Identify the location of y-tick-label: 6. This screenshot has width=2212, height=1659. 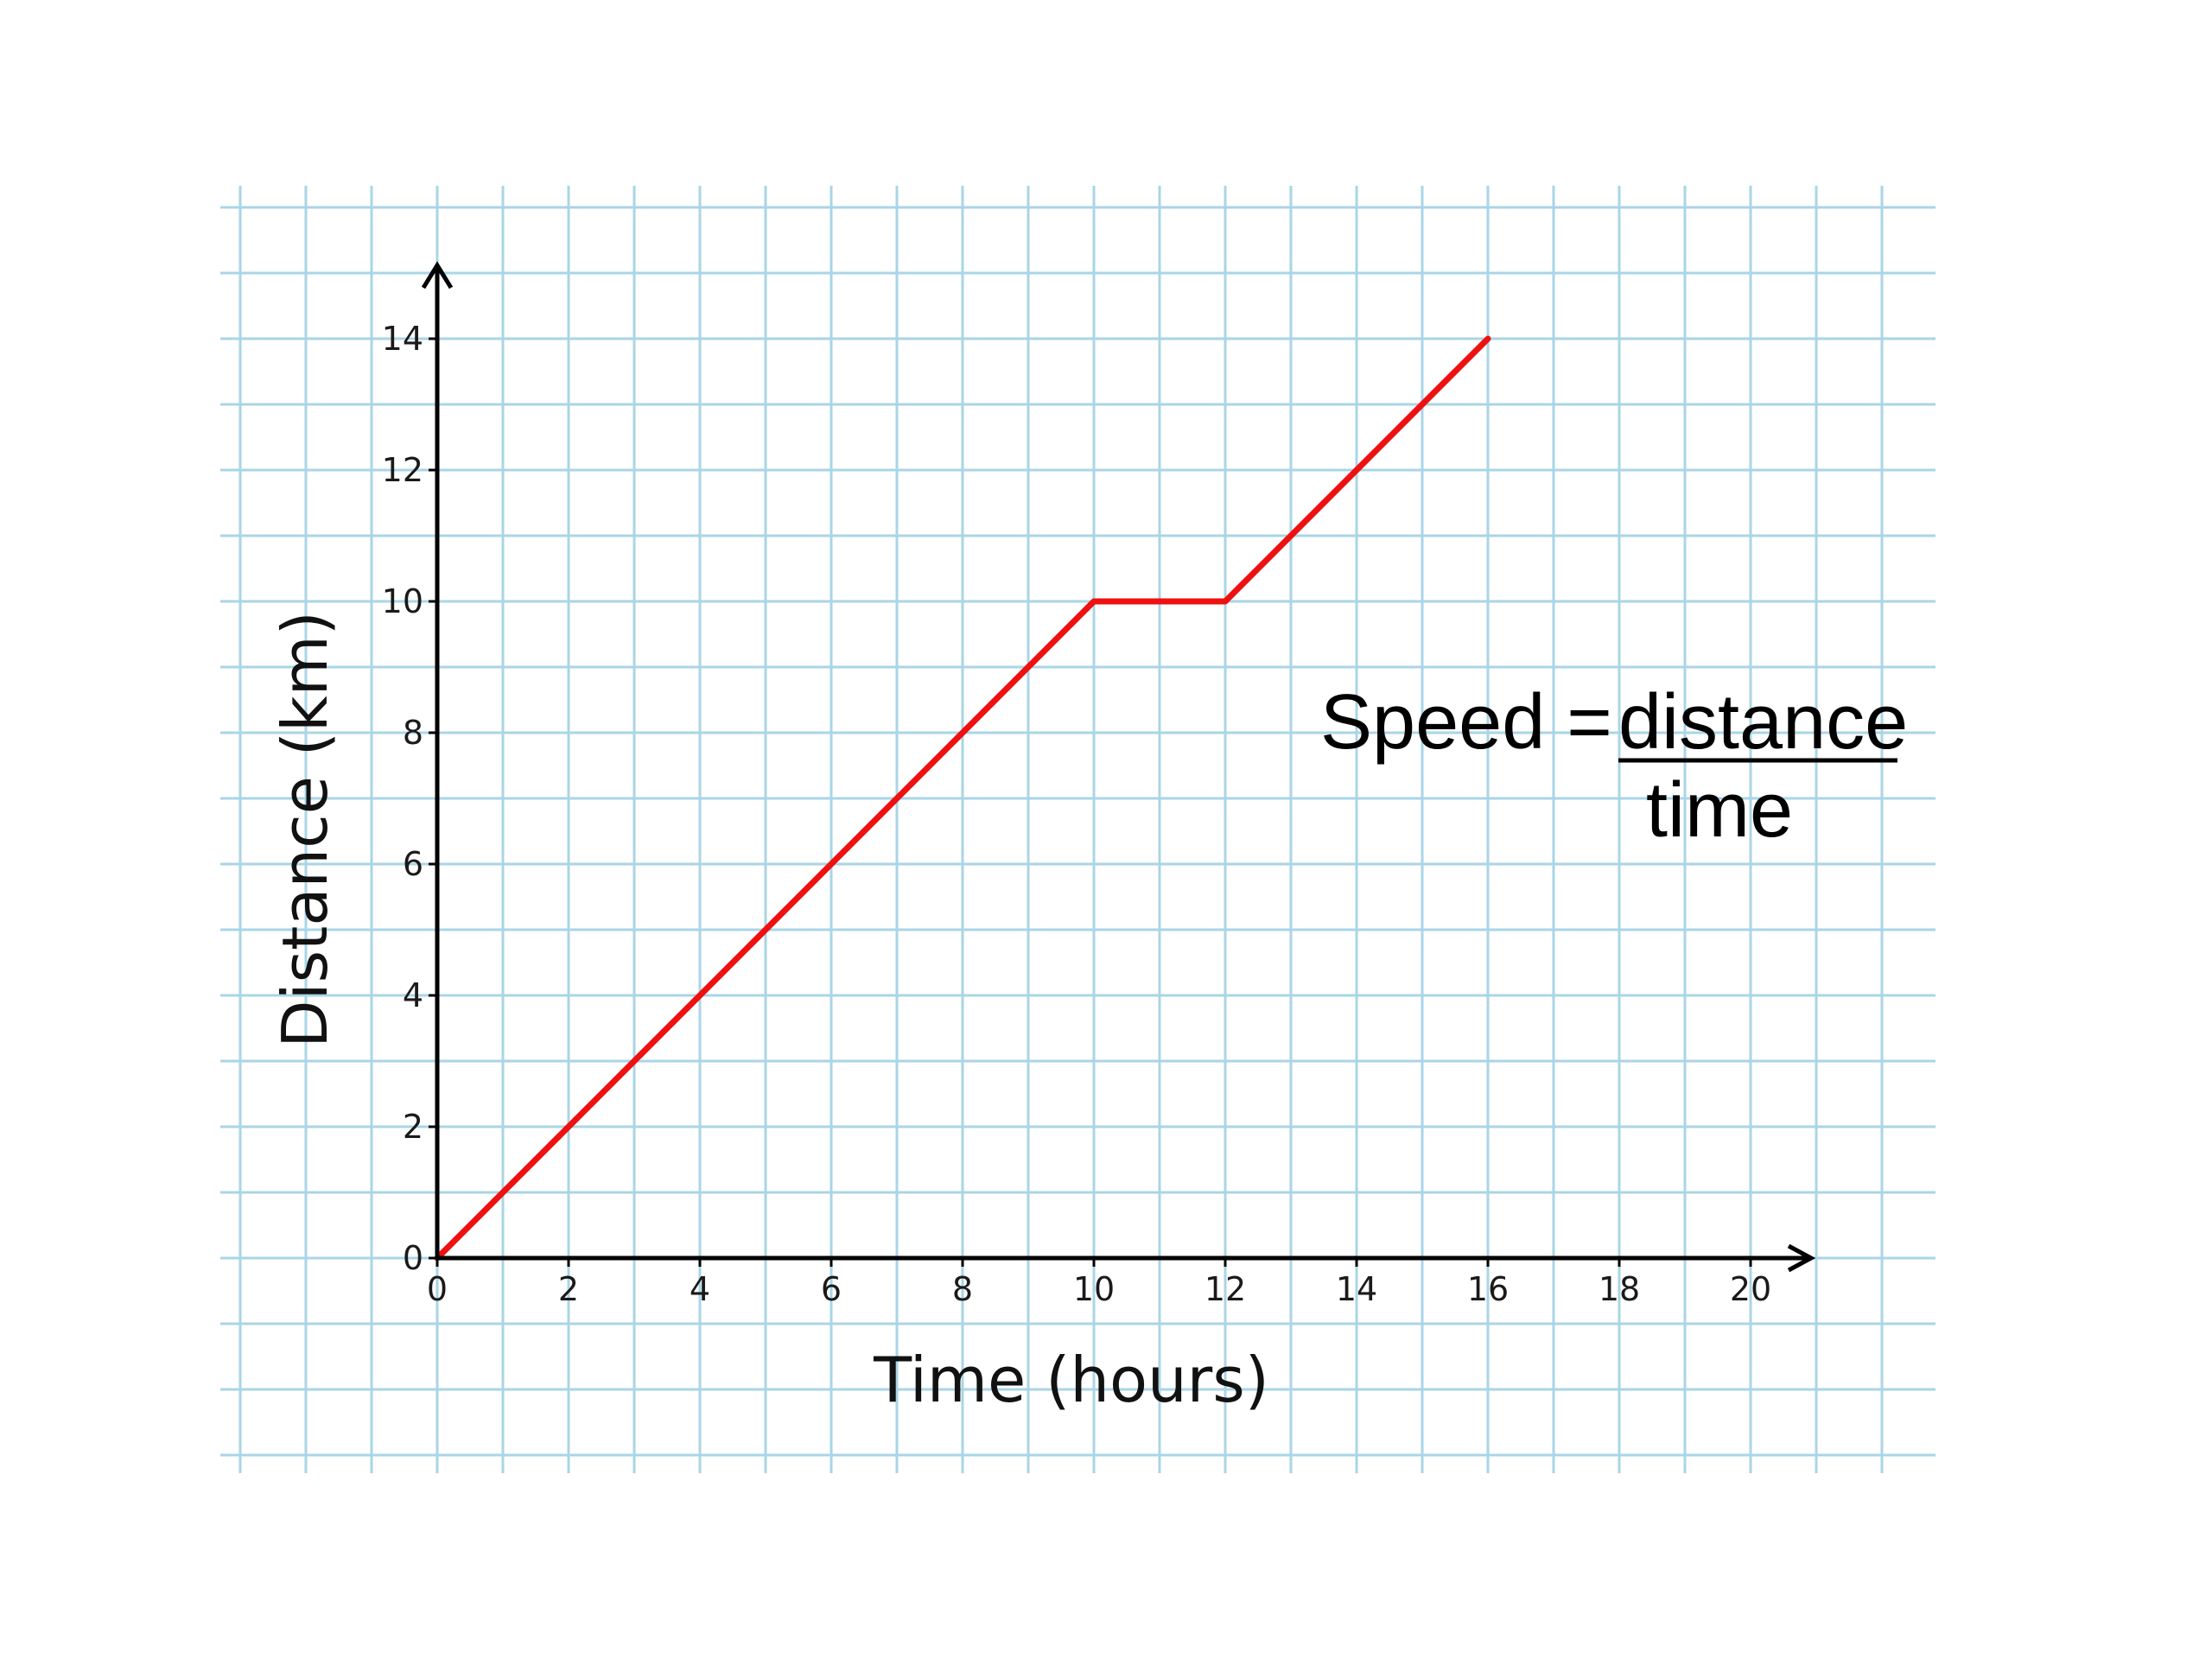
(413, 864).